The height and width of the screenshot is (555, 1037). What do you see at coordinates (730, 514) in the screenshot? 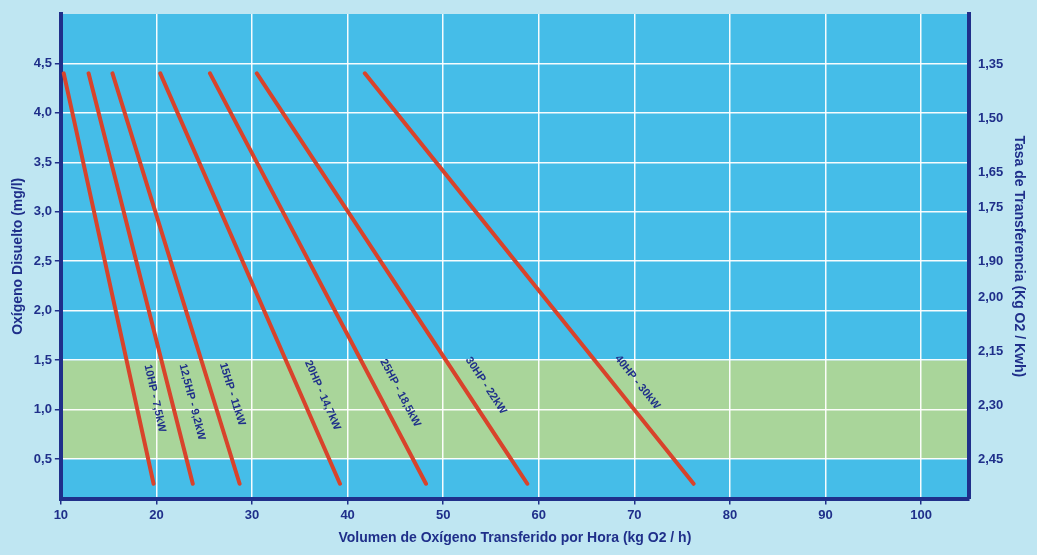
I see `x-tick-label: 80` at bounding box center [730, 514].